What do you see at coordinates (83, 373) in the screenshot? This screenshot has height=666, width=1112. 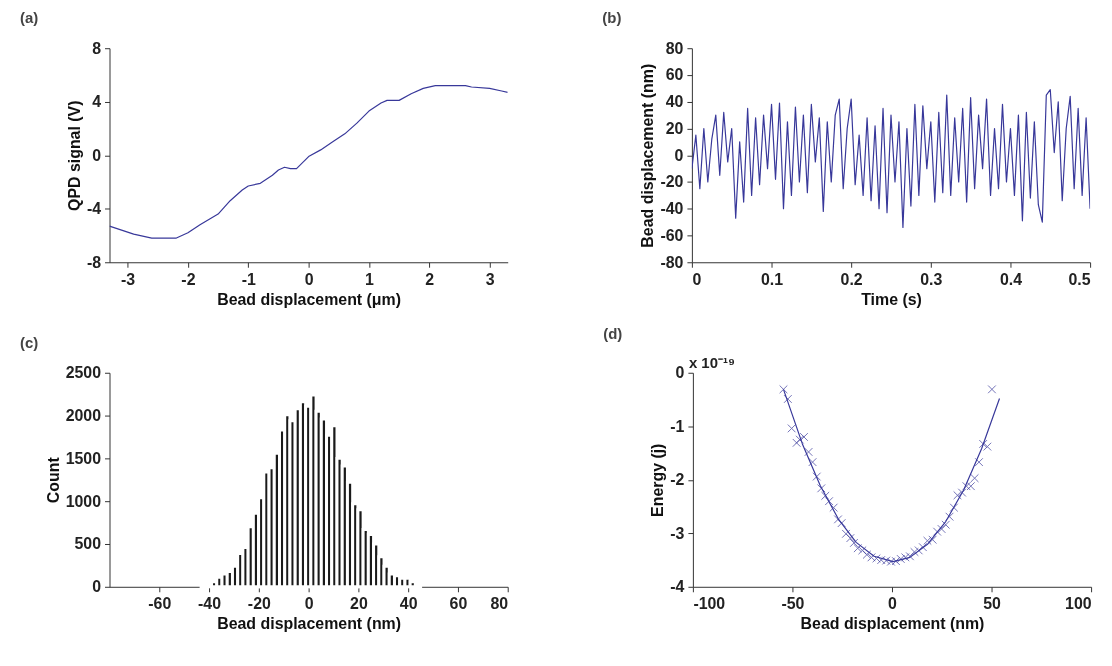 I see `y-tick-label: 2500` at bounding box center [83, 373].